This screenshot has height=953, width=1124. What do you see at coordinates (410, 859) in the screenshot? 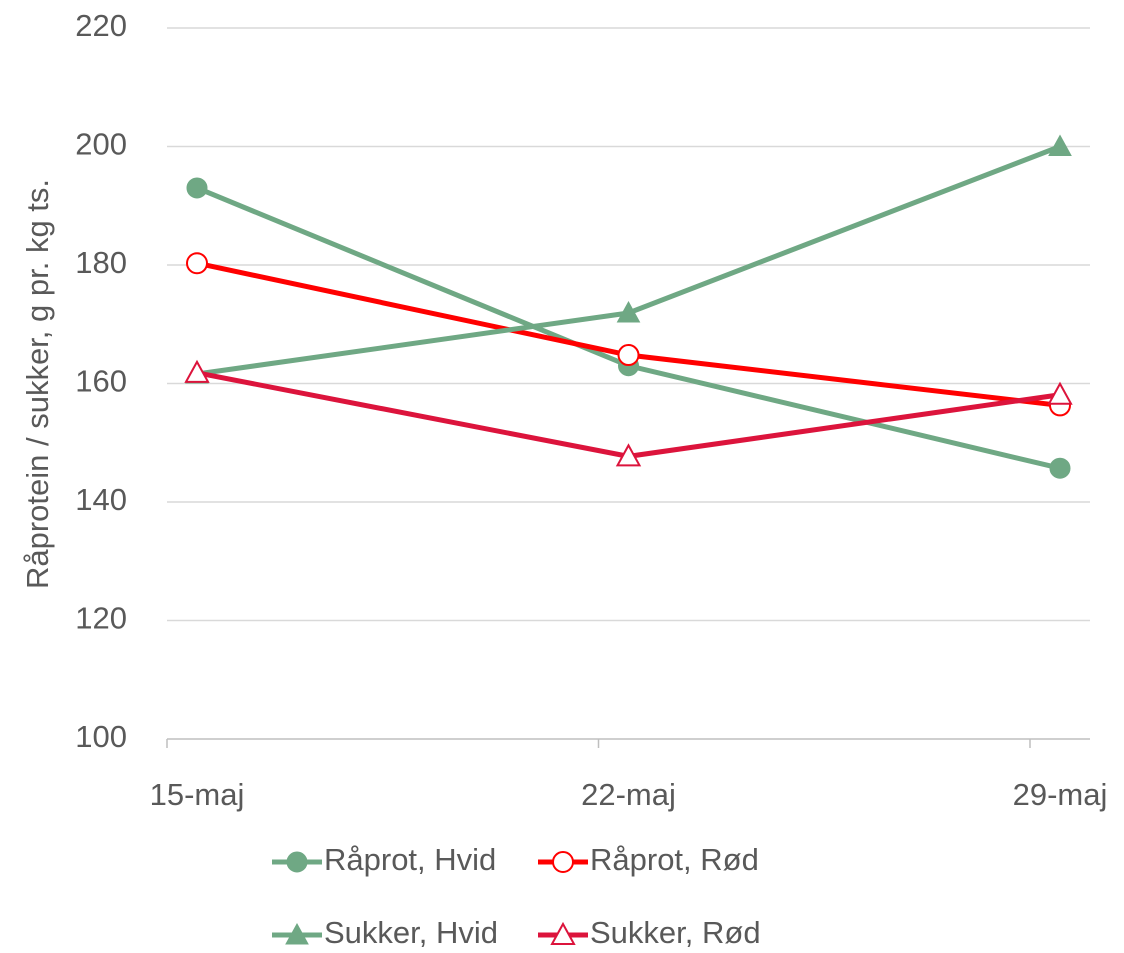
I see `legend-label: Råprot, Hvid` at bounding box center [410, 859].